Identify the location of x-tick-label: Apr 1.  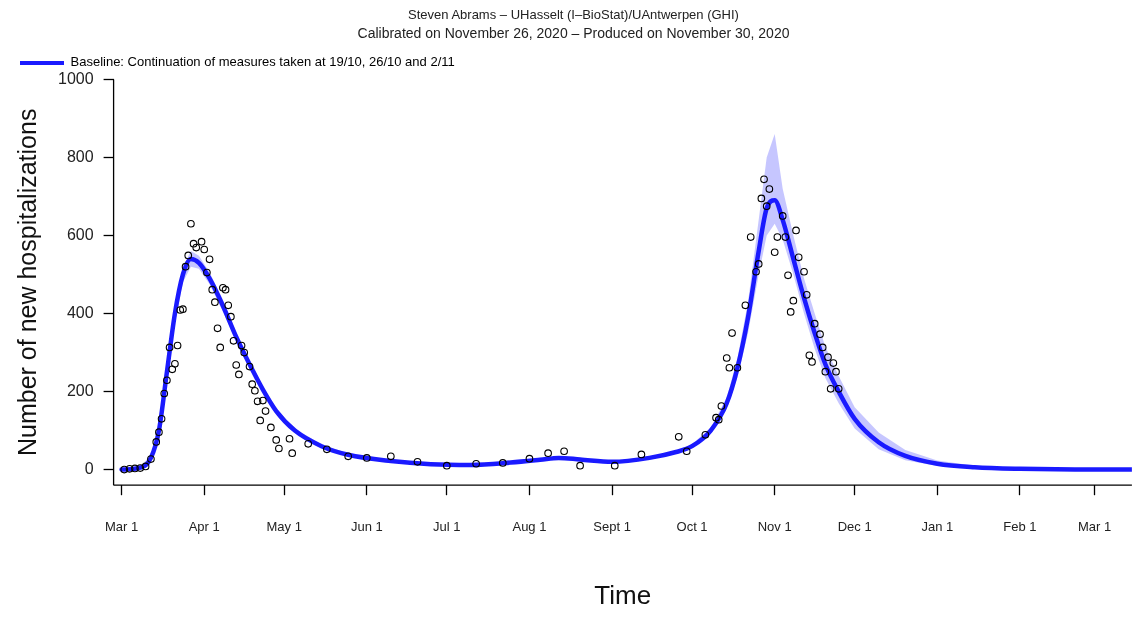
(204, 526).